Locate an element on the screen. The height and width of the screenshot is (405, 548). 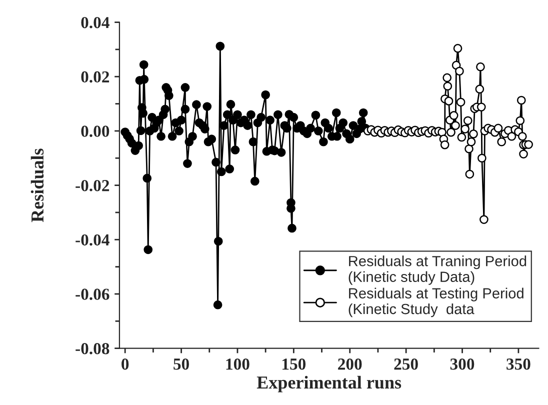
y-tick-label: -0.06 is located at coordinates (93, 294).